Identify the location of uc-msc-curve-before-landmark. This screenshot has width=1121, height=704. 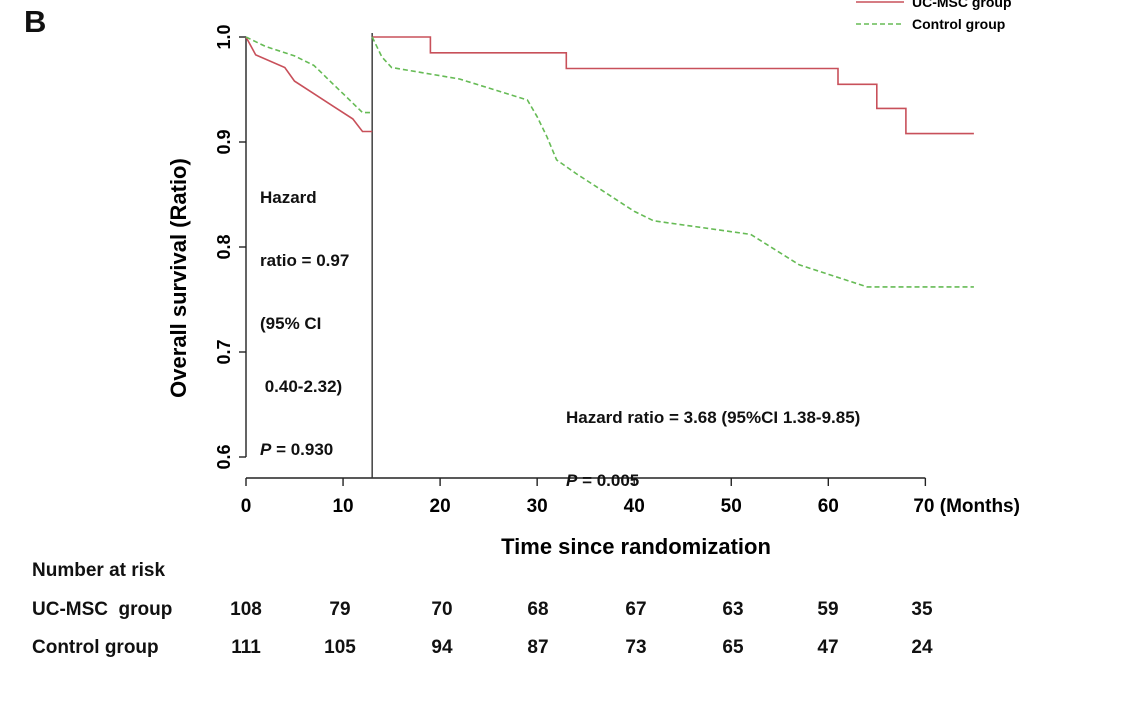
(309, 84).